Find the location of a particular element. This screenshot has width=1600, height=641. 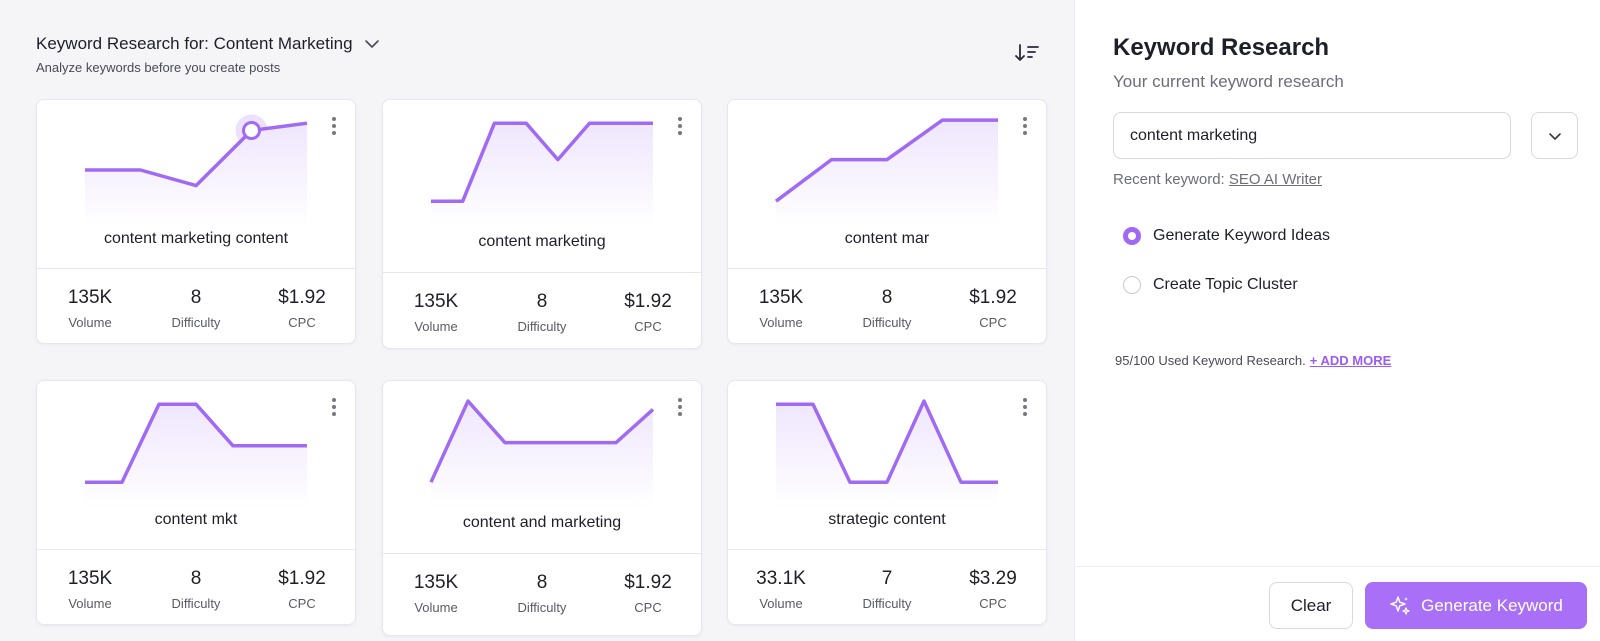

chevron-down-icon is located at coordinates (372, 44).